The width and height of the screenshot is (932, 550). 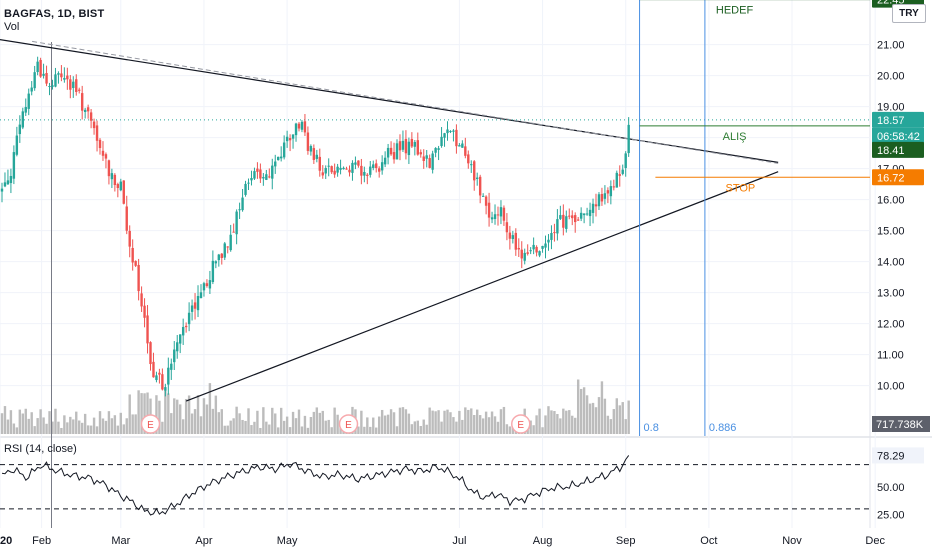 I want to click on earnings-marker, so click(x=348, y=424).